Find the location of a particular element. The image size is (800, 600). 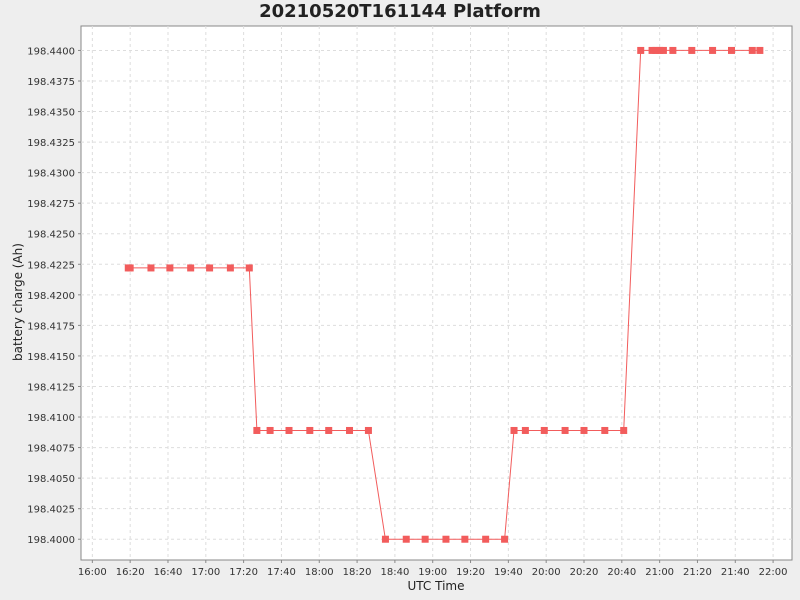

y-tick-label: 198.4075 is located at coordinates (51, 449).